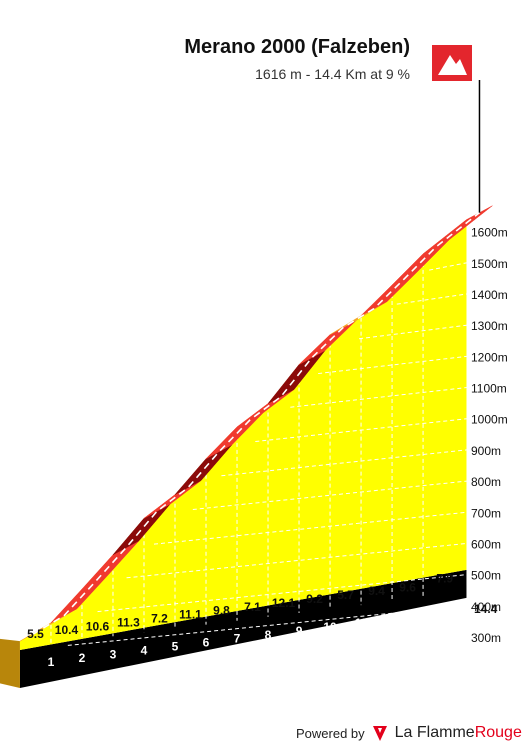 The height and width of the screenshot is (751, 525). What do you see at coordinates (330, 733) in the screenshot?
I see `powered-by-text: Powered by` at bounding box center [330, 733].